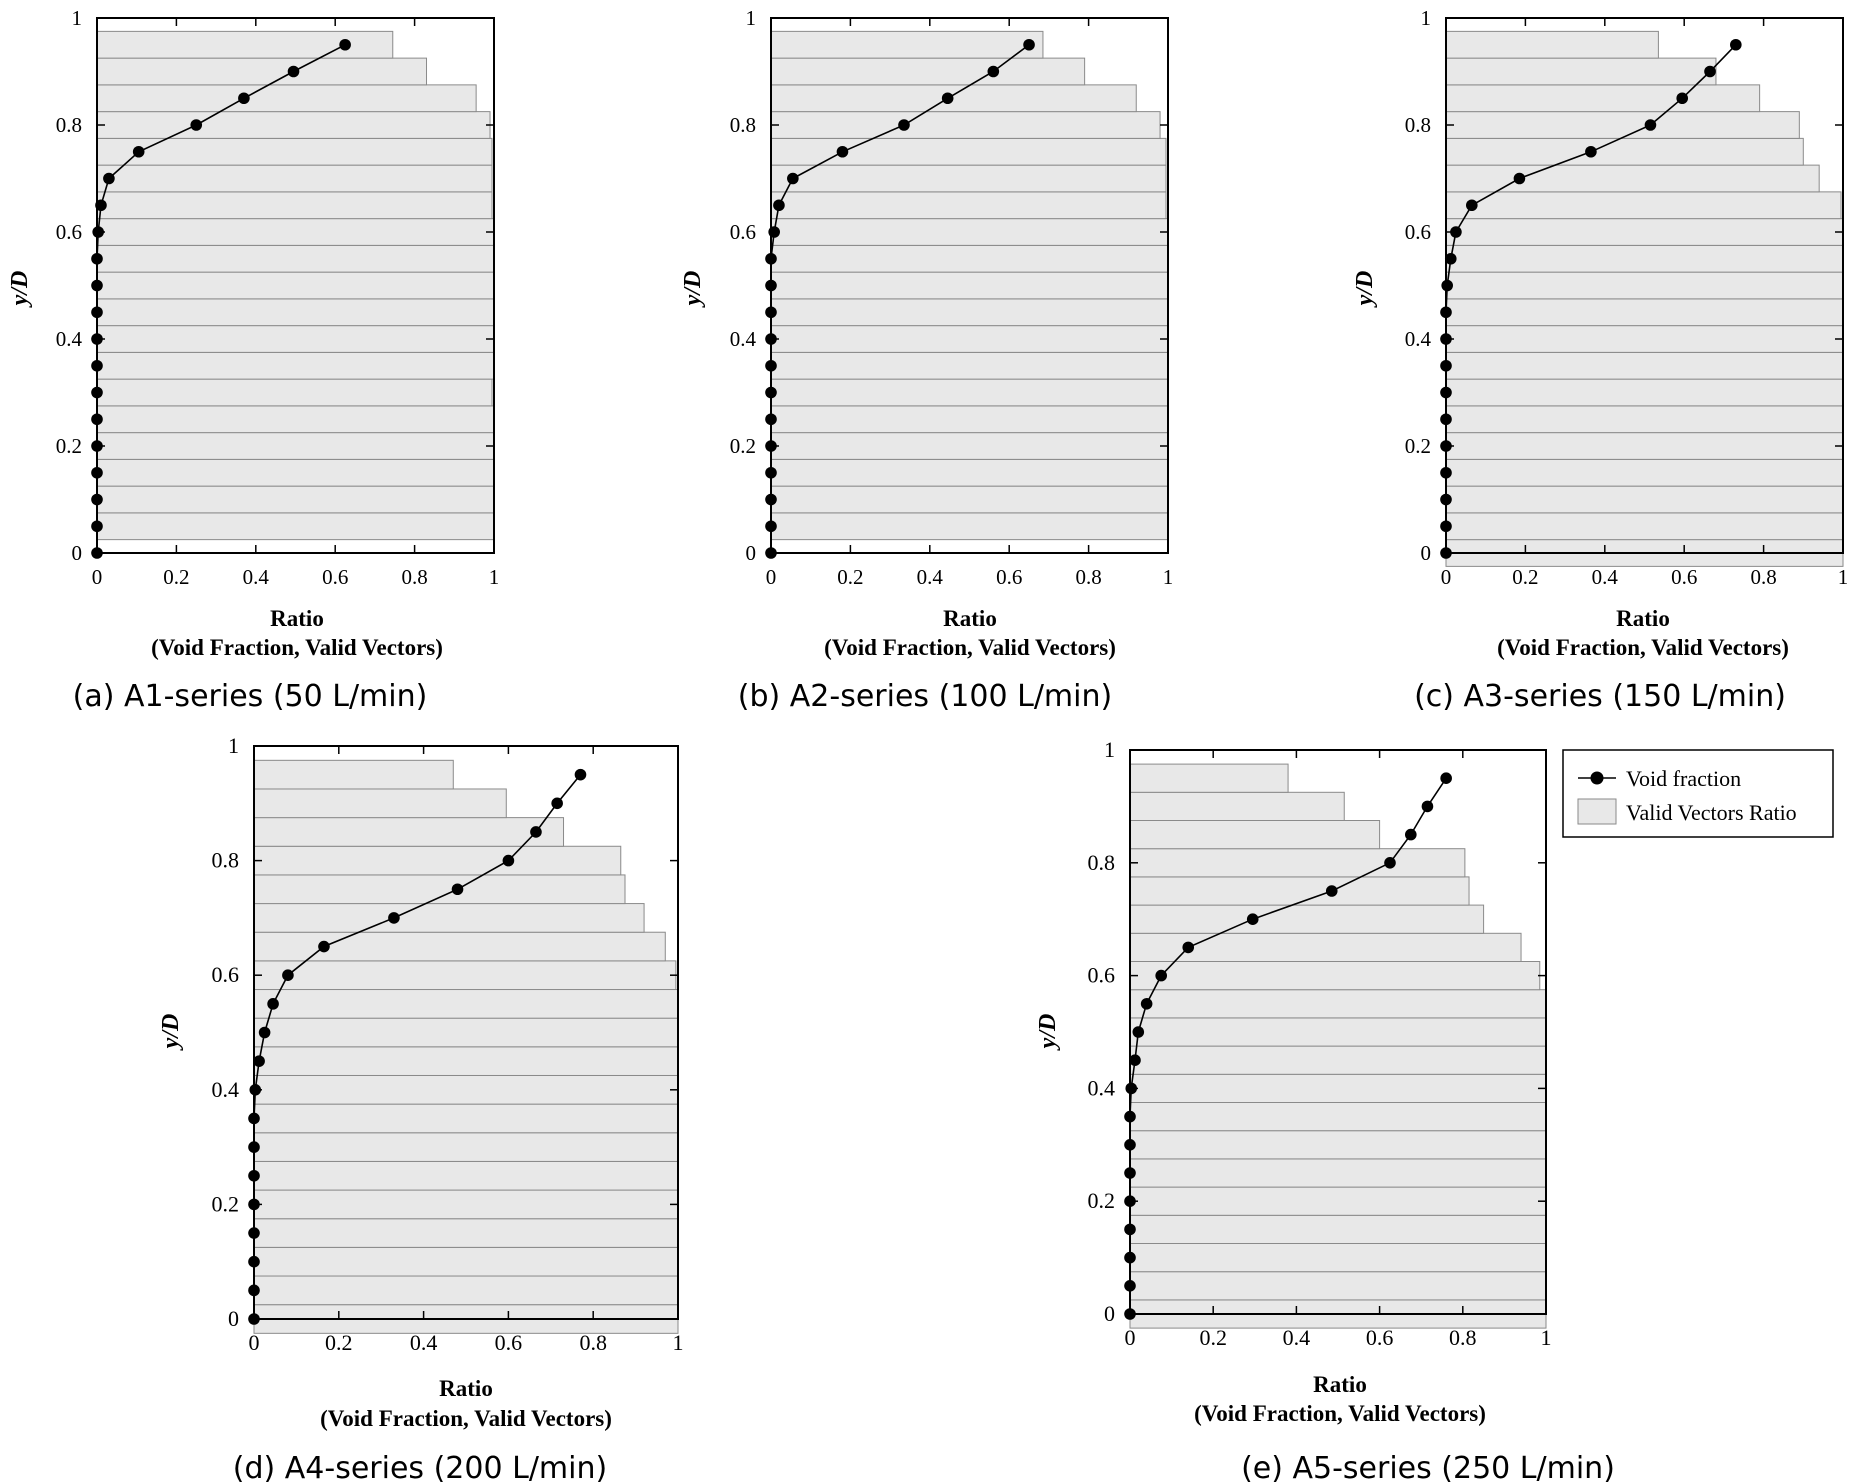  What do you see at coordinates (1684, 577) in the screenshot?
I see `x-tick-label: 0.6` at bounding box center [1684, 577].